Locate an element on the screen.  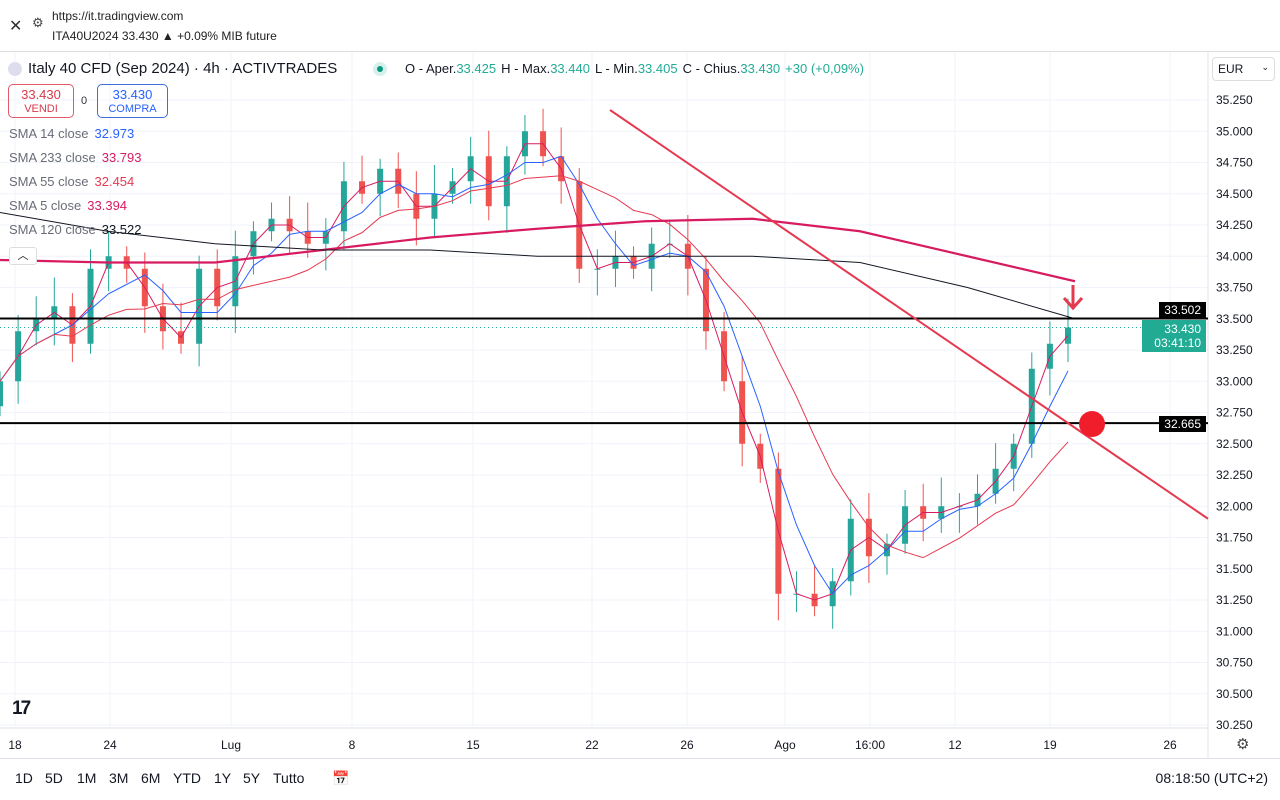
arrow-down-icon is located at coordinates (1073, 298).